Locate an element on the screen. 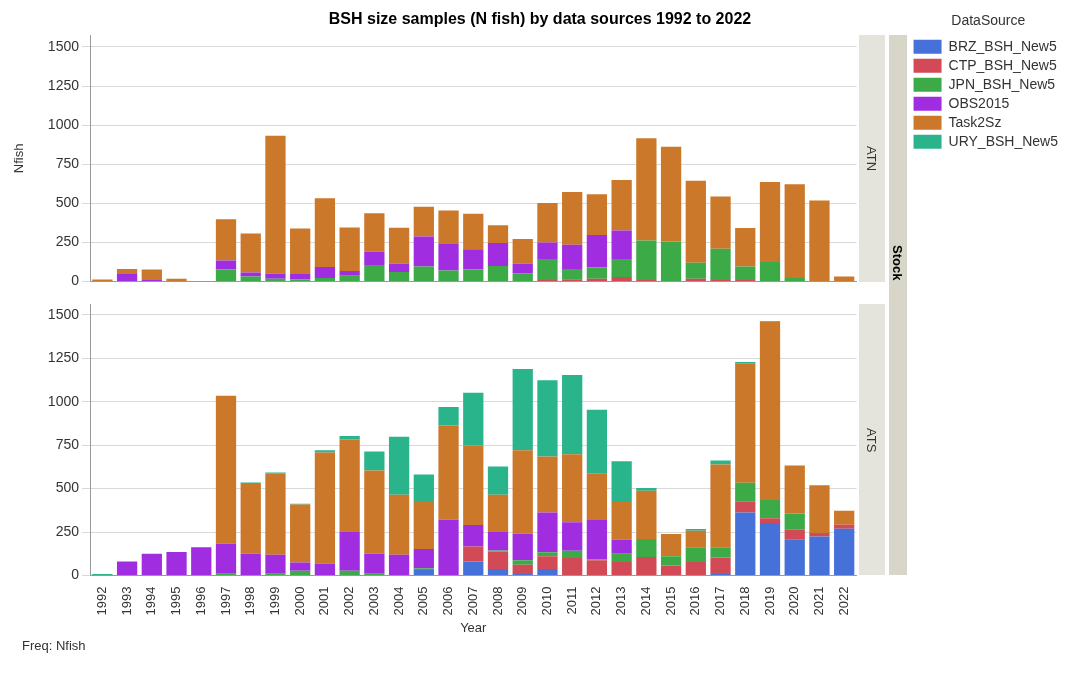  x-tick-label: 2019 is located at coordinates (769, 601).